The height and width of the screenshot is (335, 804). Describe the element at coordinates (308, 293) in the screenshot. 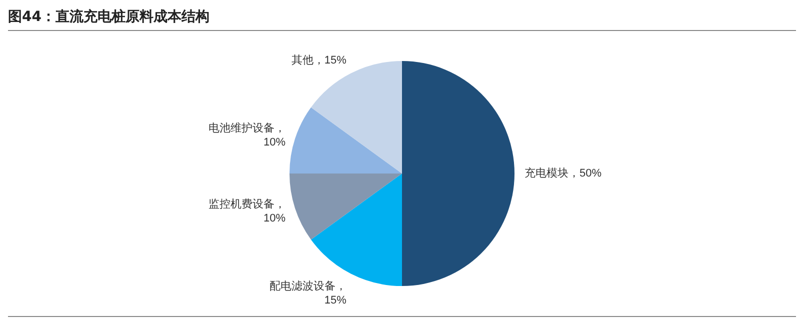

I see `slice-label: 配电滤波设备，15%` at that location.